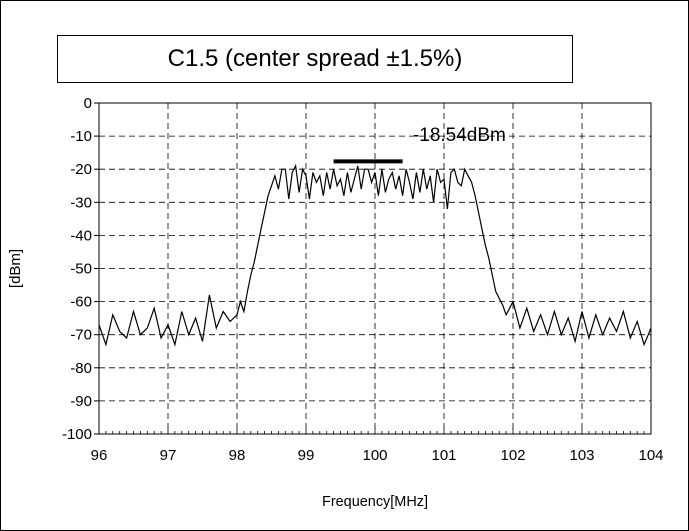  I want to click on x-tick-label: 99, so click(306, 455).